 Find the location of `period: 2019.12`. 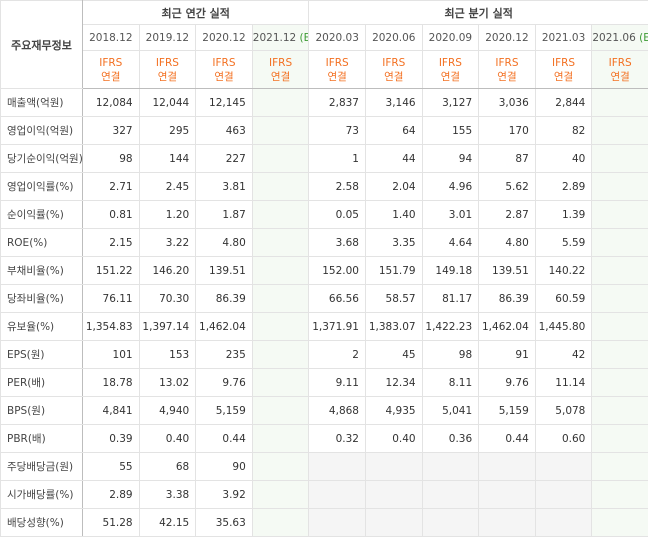

period: 2019.12 is located at coordinates (167, 37).